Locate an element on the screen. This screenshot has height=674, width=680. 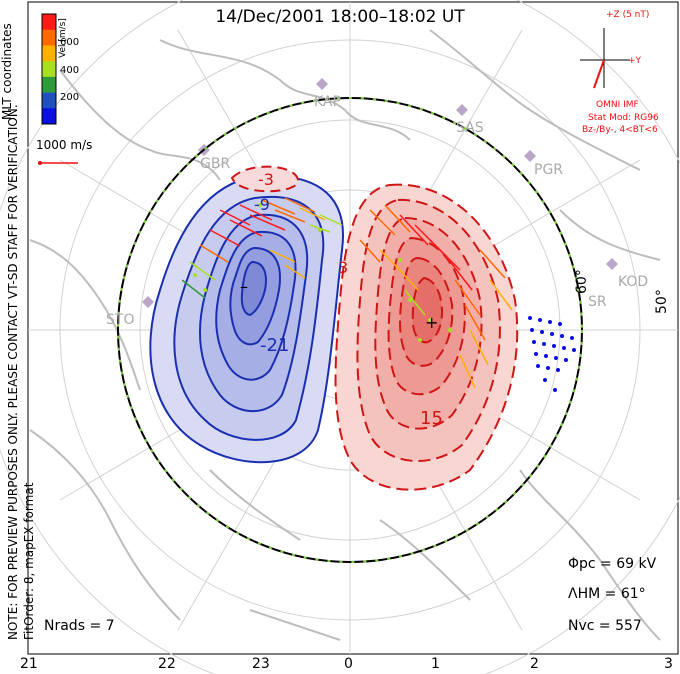
negative-potential-cell is located at coordinates (247, 319).